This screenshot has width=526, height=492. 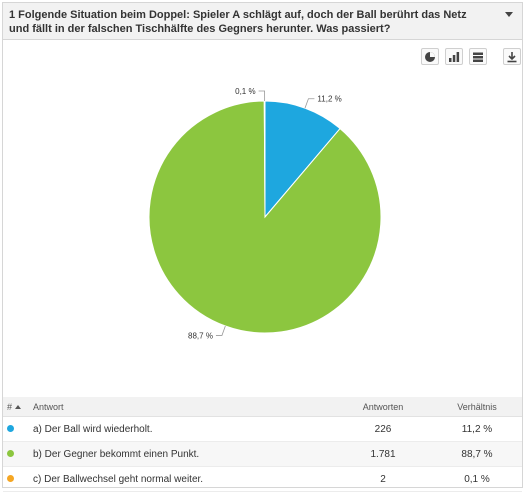 I want to click on row-count: 2, so click(x=383, y=479).